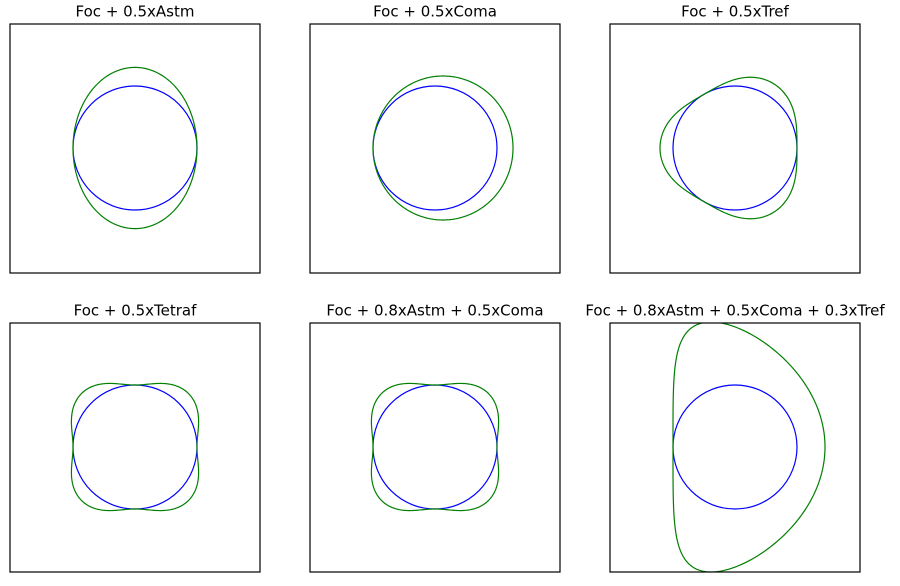 The height and width of the screenshot is (586, 900). What do you see at coordinates (135, 311) in the screenshot?
I see `panel-title: Foc + 0.5xTetraf` at bounding box center [135, 311].